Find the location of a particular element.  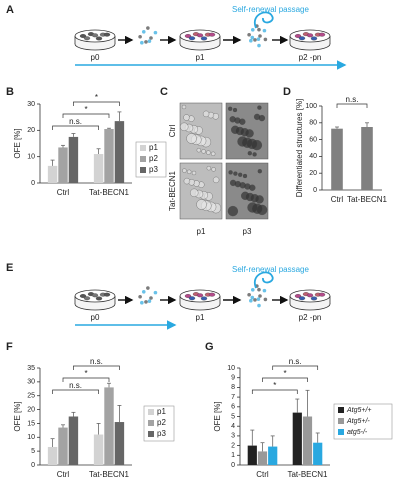

column-label: p3 is located at coordinates (247, 231).